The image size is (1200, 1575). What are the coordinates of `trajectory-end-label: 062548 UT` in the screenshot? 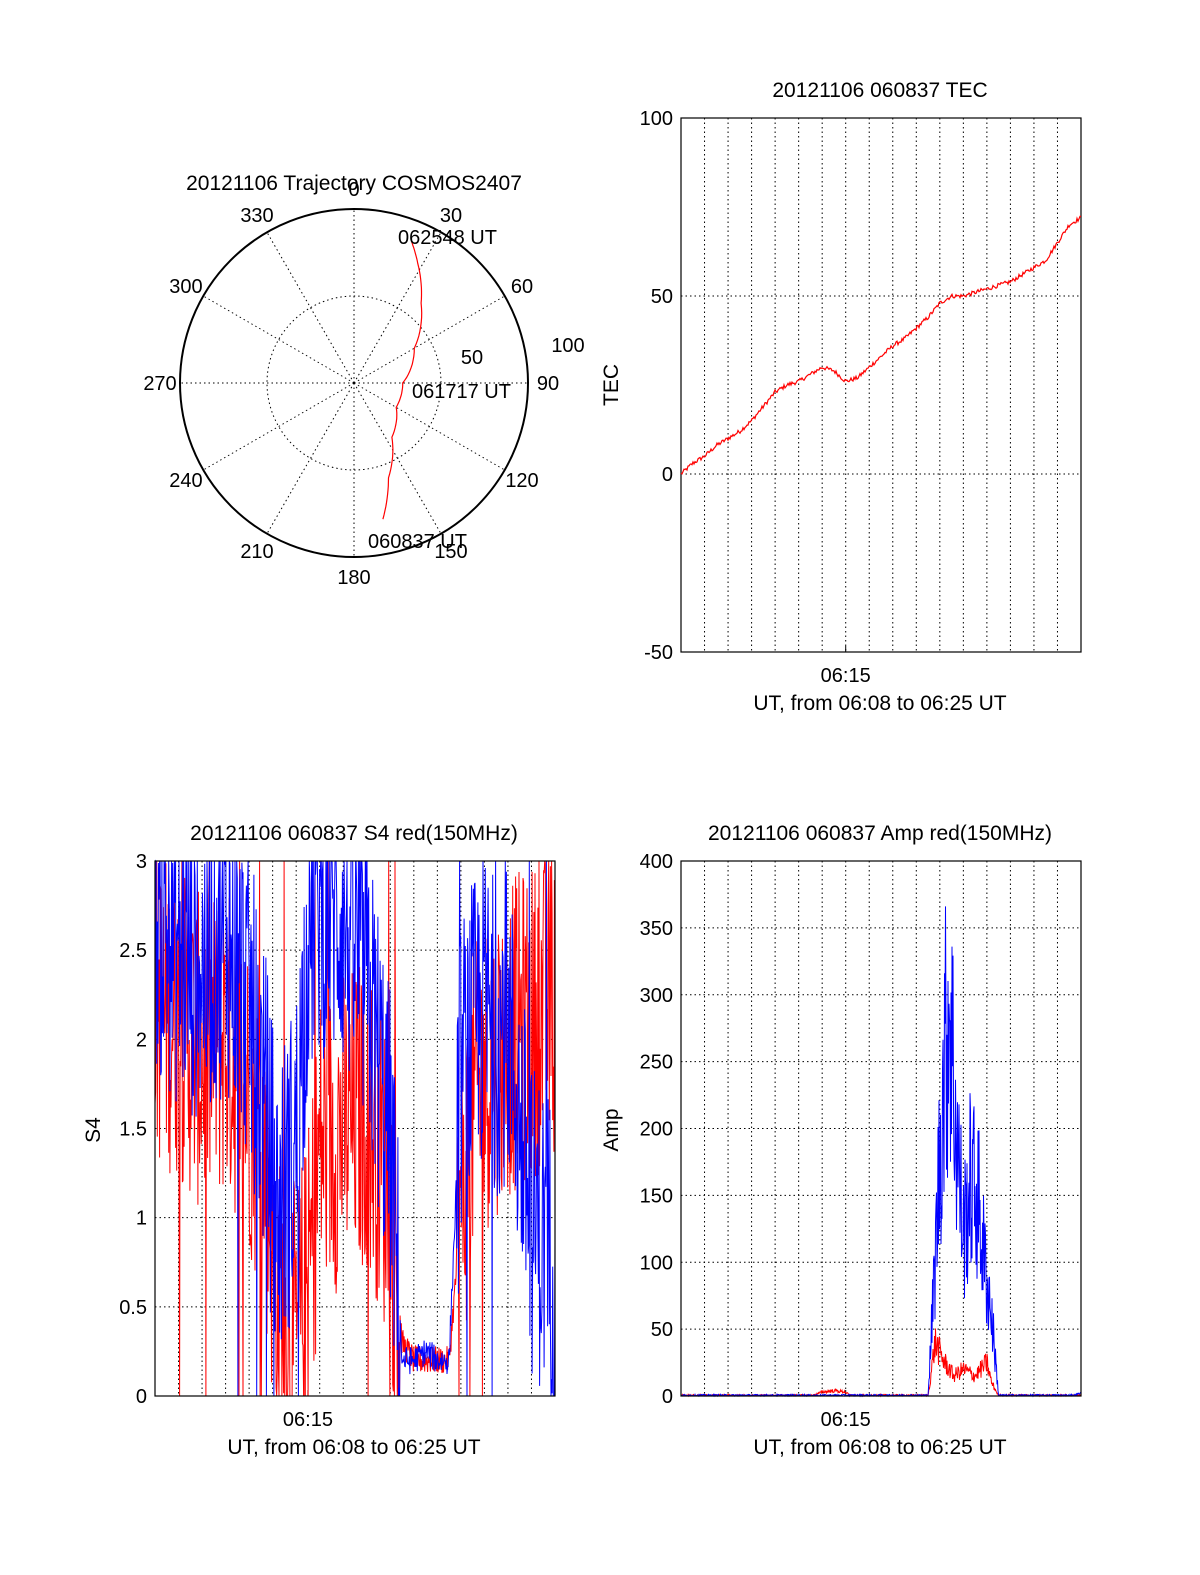 It's located at (447, 238).